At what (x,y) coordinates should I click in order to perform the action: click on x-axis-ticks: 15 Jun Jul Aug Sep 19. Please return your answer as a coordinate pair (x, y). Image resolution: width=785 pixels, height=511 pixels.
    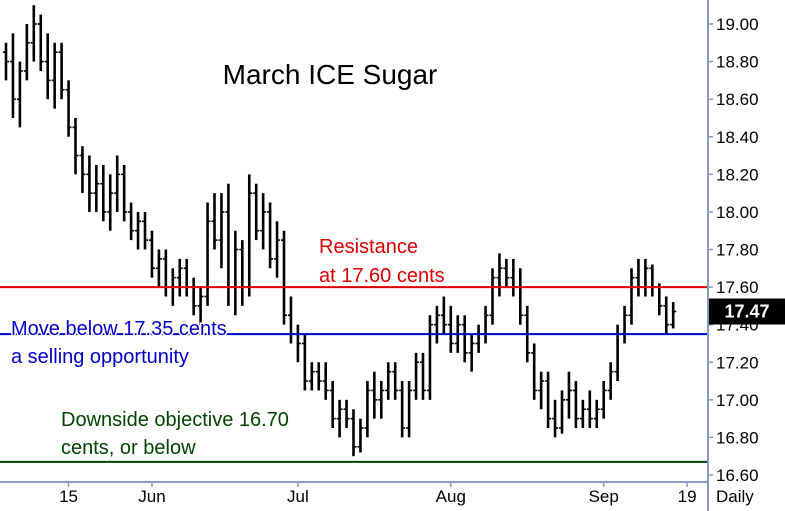
    Looking at the image, I should click on (378, 494).